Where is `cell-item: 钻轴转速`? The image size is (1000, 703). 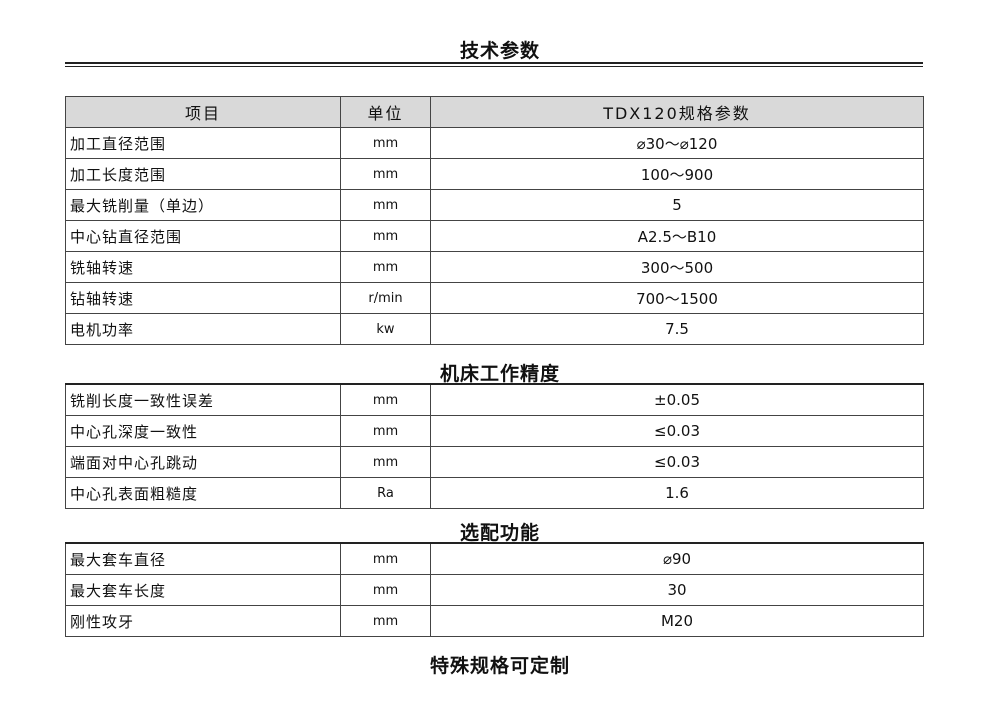 cell-item: 钻轴转速 is located at coordinates (203, 298).